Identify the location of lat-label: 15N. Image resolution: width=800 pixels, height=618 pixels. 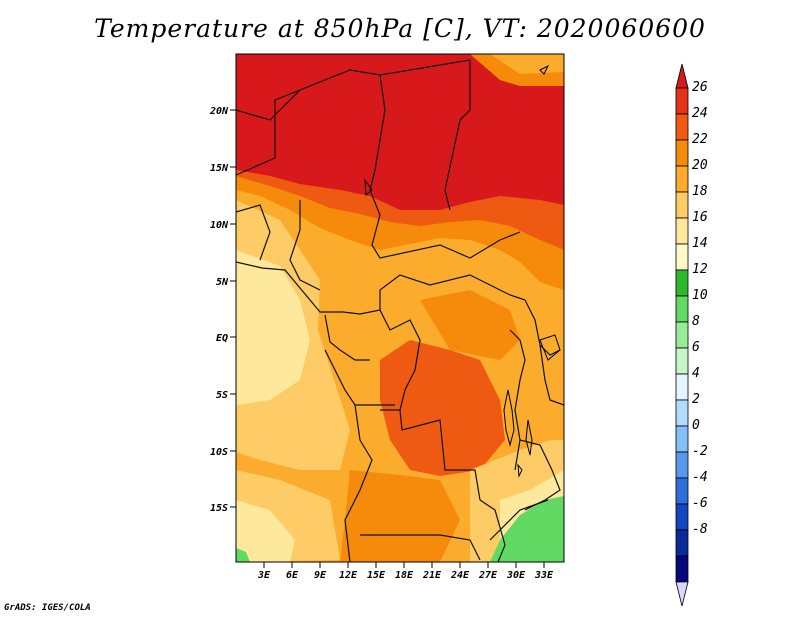
(219, 168).